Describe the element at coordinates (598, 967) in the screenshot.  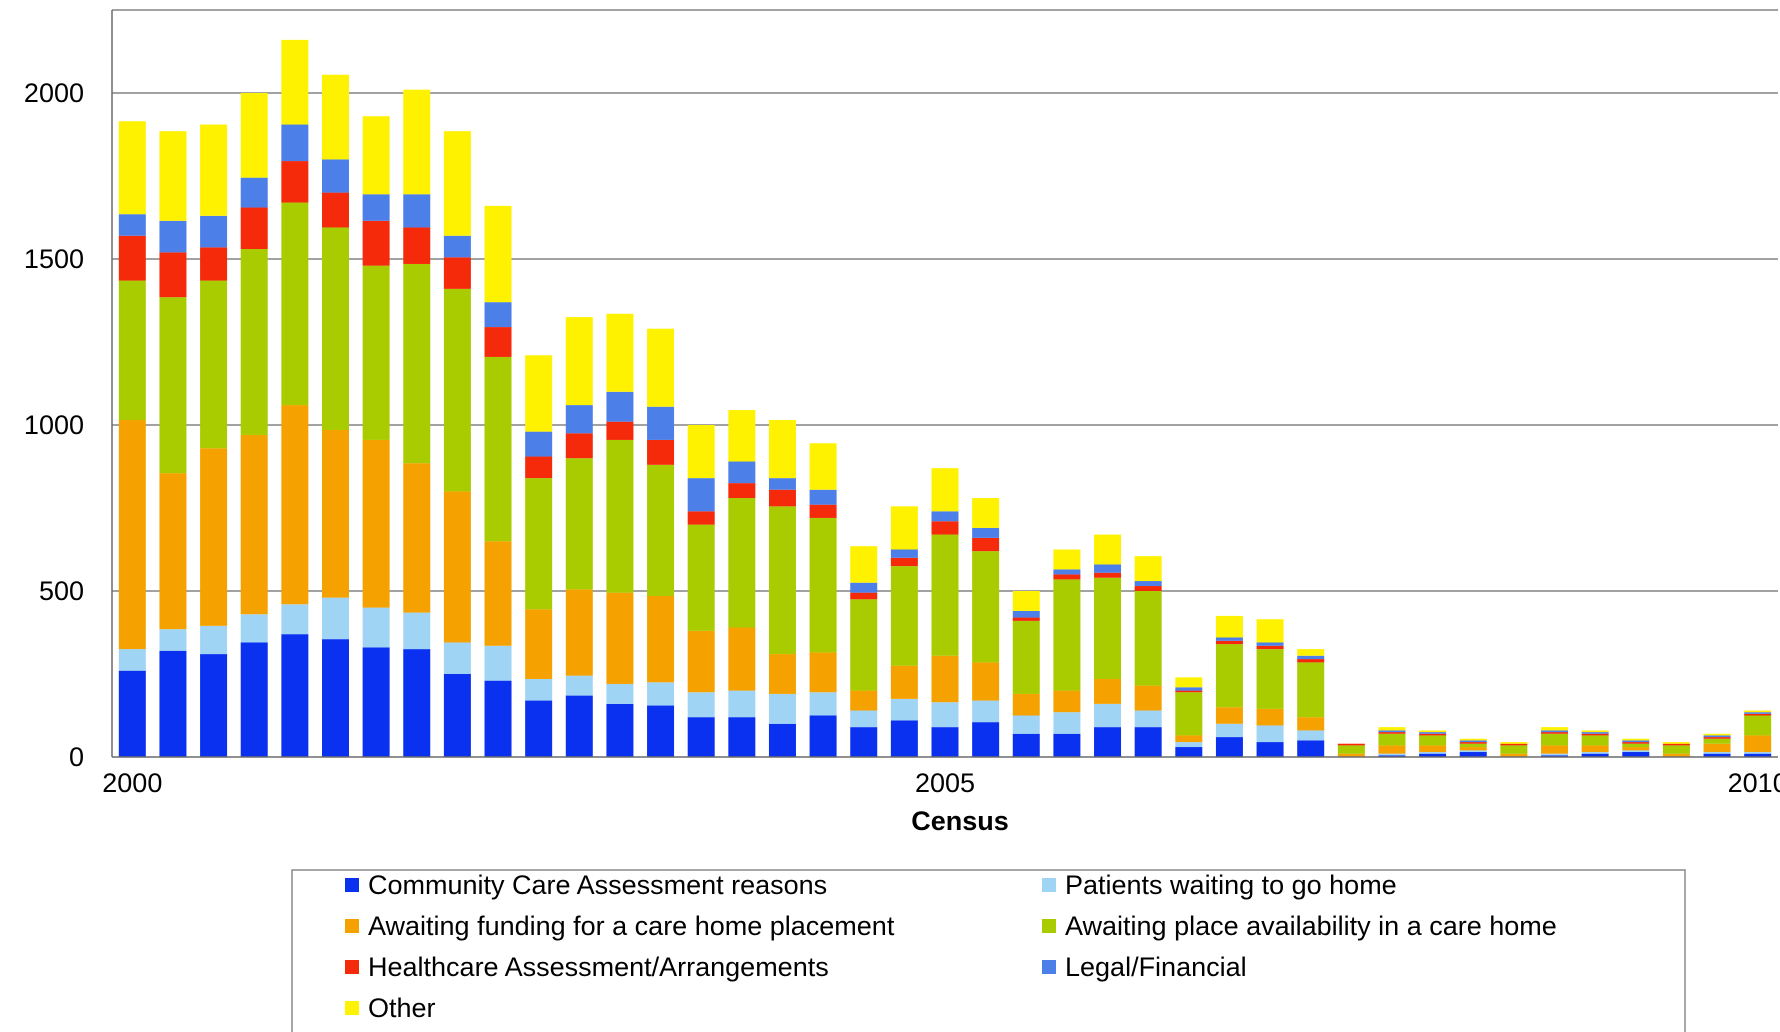
I see `legend-label: Healthcare Assessment/Arrangements` at that location.